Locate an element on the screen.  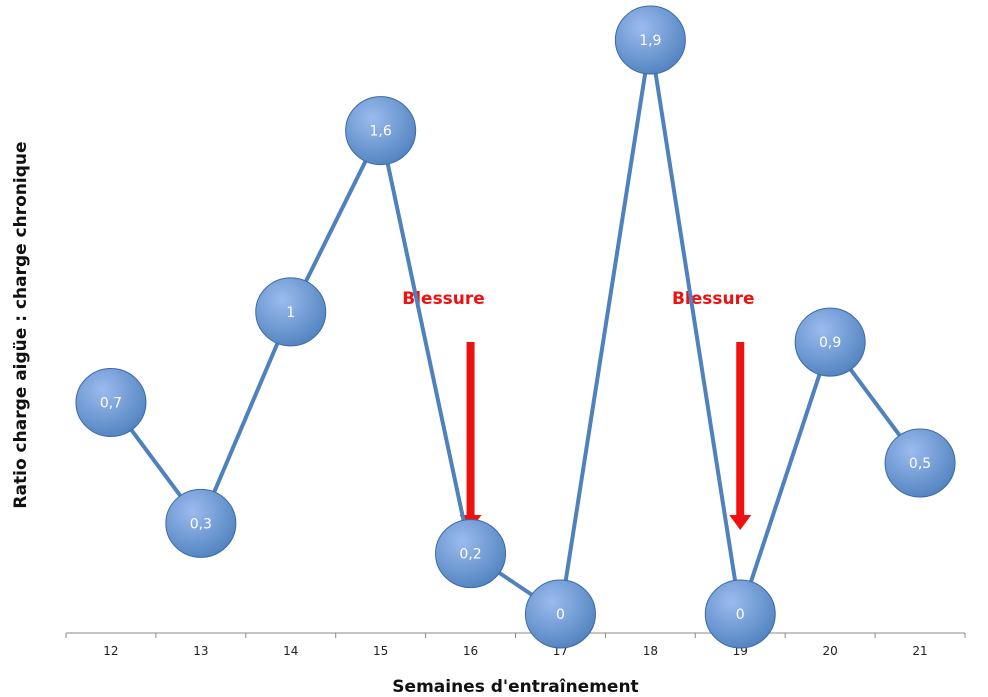
data-point: 0,9 is located at coordinates (830, 342).